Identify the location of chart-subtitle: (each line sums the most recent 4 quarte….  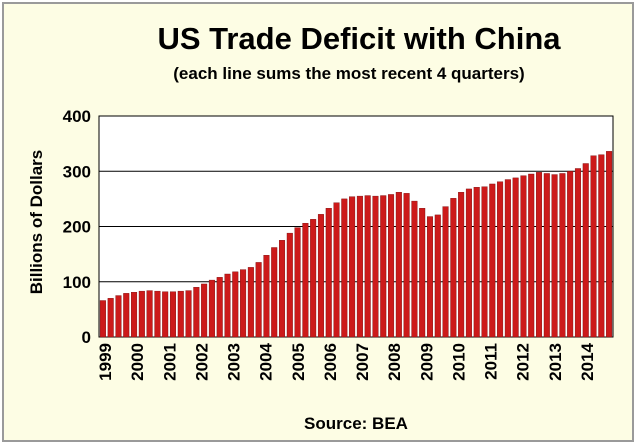
(348, 73).